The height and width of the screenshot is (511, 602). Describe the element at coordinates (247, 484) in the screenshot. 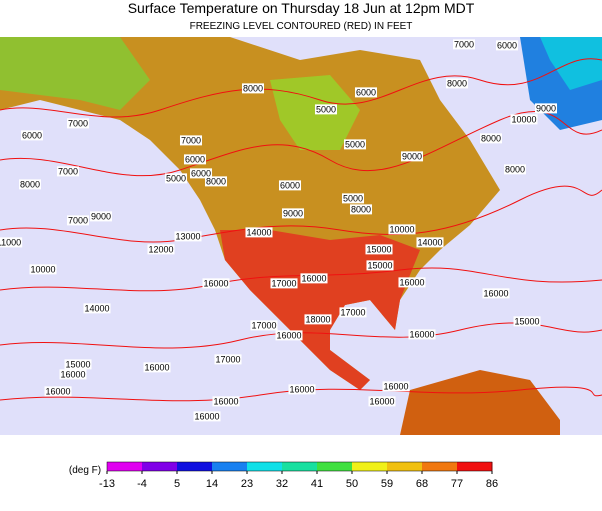

I see `colorbar-tick-label: 23` at that location.